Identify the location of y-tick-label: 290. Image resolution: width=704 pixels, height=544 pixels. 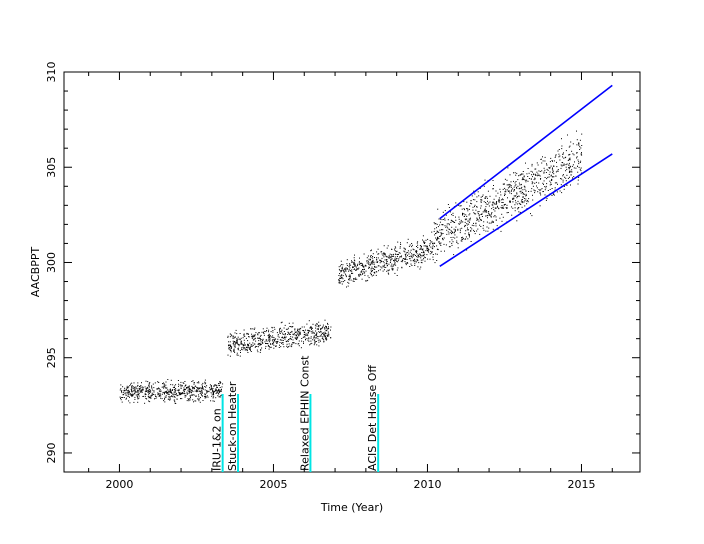
(51, 452).